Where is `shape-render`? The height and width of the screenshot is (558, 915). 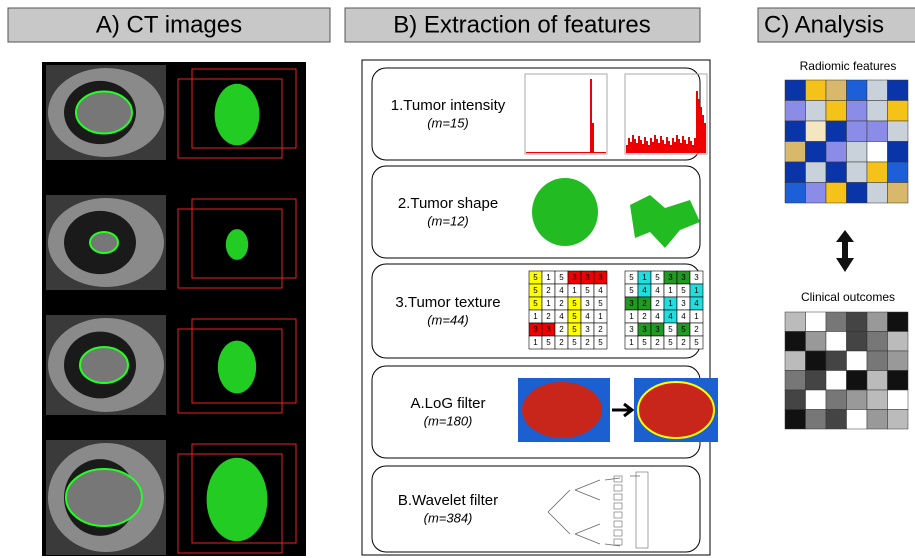
shape-render is located at coordinates (565, 212).